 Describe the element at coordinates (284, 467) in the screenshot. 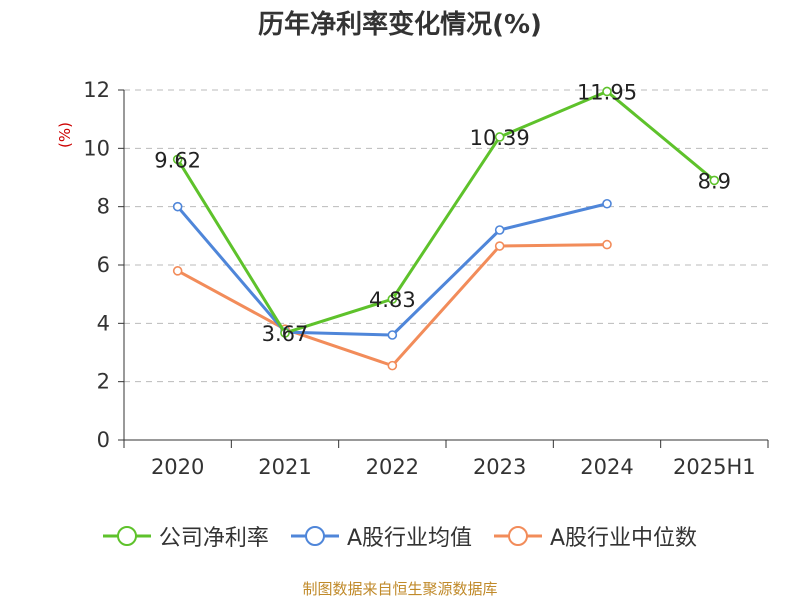

I see `x-tick-label: 2021` at that location.